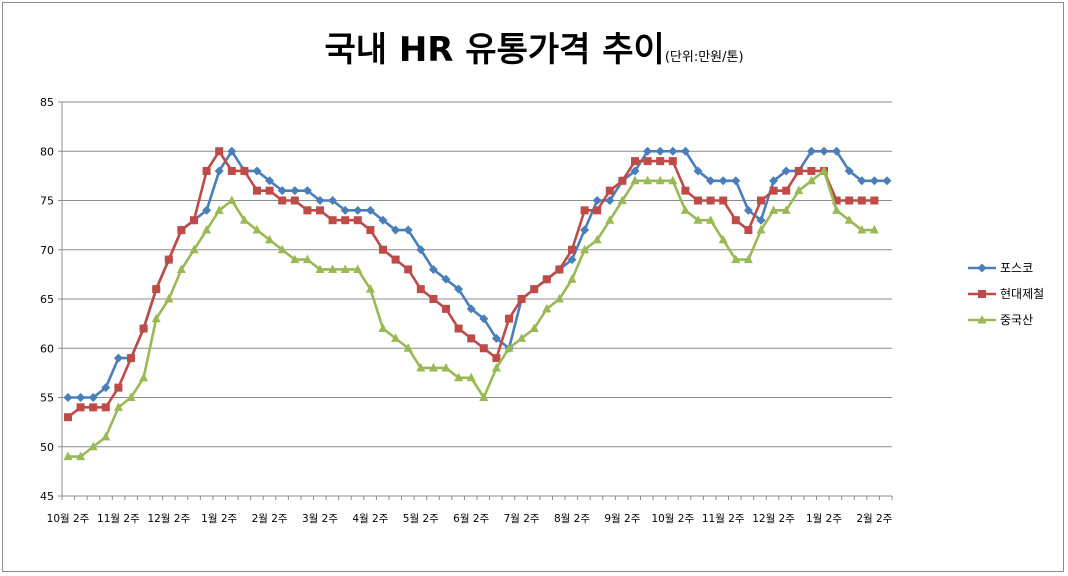 This screenshot has height=576, width=1068. What do you see at coordinates (522, 519) in the screenshot?
I see `x-tick-label: 7월 2주` at bounding box center [522, 519].